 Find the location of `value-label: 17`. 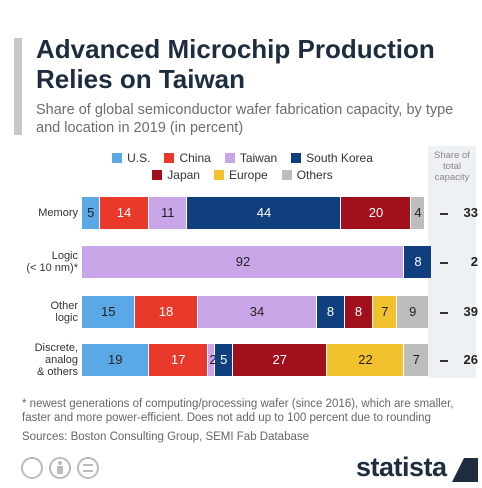

value-label: 17 is located at coordinates (178, 359).